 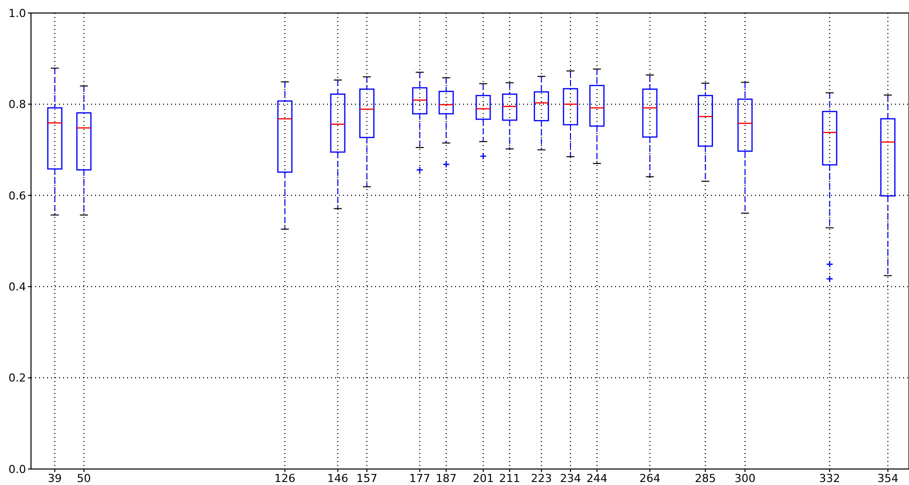 I want to click on x-tick-label: 50, so click(x=83, y=478).